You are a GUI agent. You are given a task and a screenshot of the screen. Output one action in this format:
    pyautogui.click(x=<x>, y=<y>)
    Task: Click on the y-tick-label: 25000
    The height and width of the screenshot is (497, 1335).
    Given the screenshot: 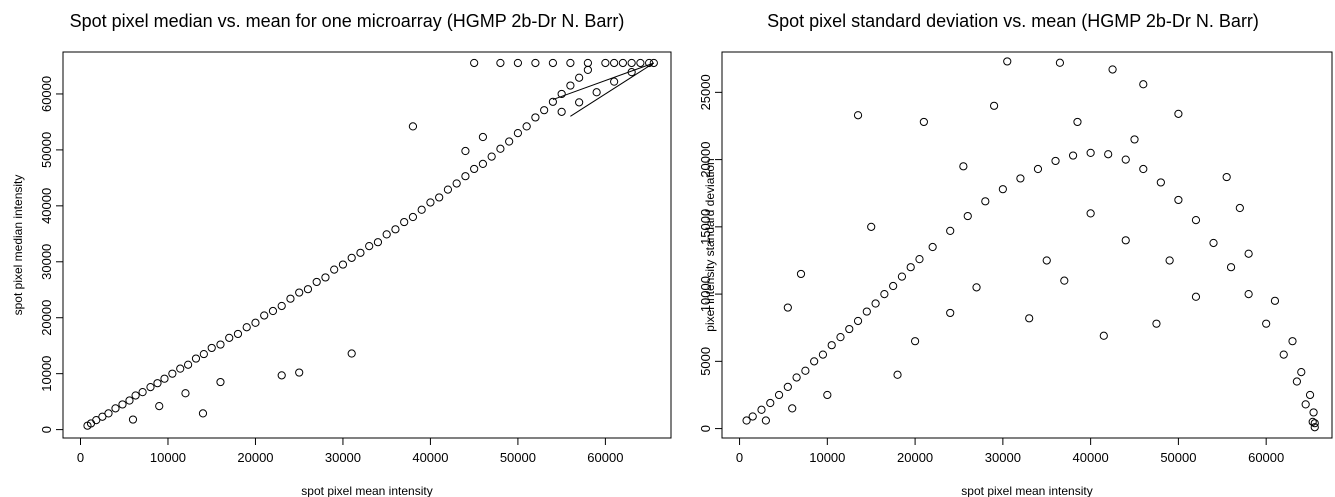 What is the action you would take?
    pyautogui.click(x=705, y=92)
    